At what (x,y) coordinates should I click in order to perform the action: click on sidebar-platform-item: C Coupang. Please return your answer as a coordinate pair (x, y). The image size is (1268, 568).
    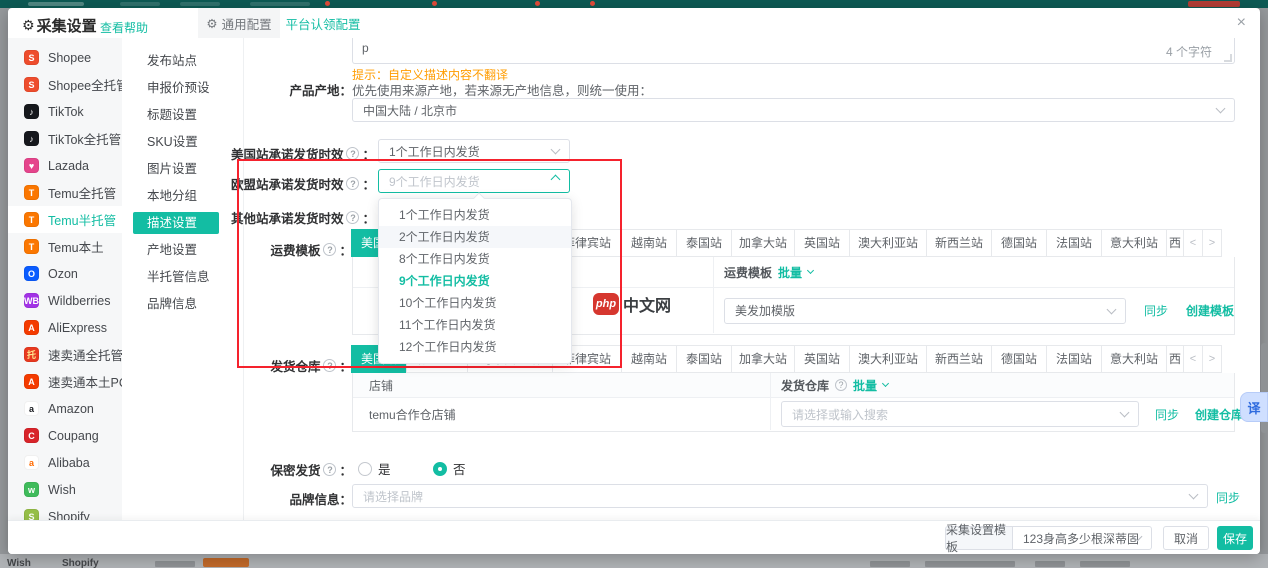
    Looking at the image, I should click on (65, 435).